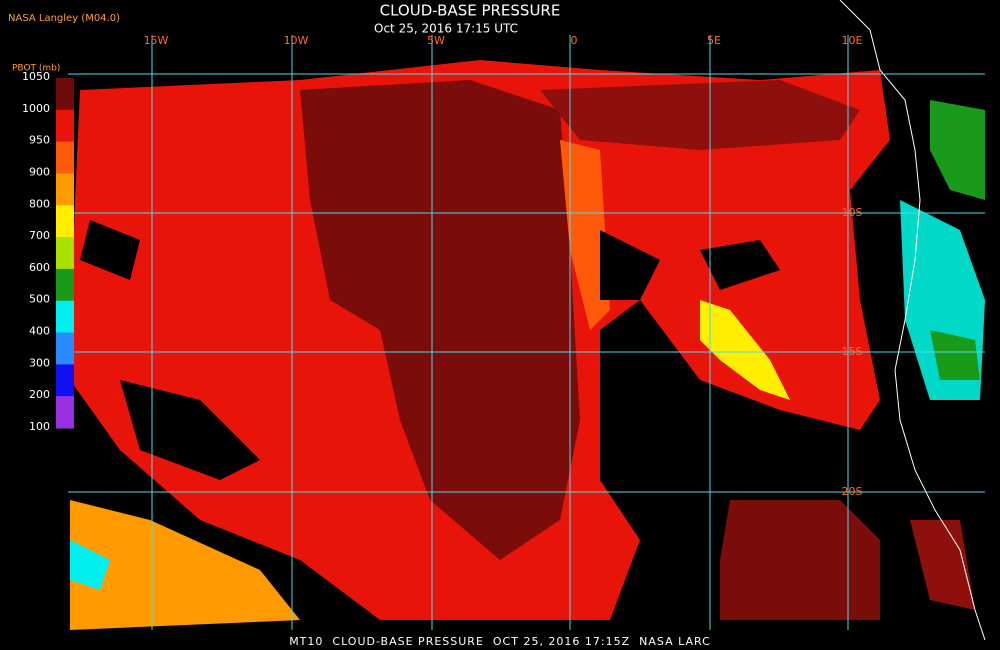 Image resolution: width=1000 pixels, height=650 pixels. I want to click on longitude-label: 0, so click(574, 40).